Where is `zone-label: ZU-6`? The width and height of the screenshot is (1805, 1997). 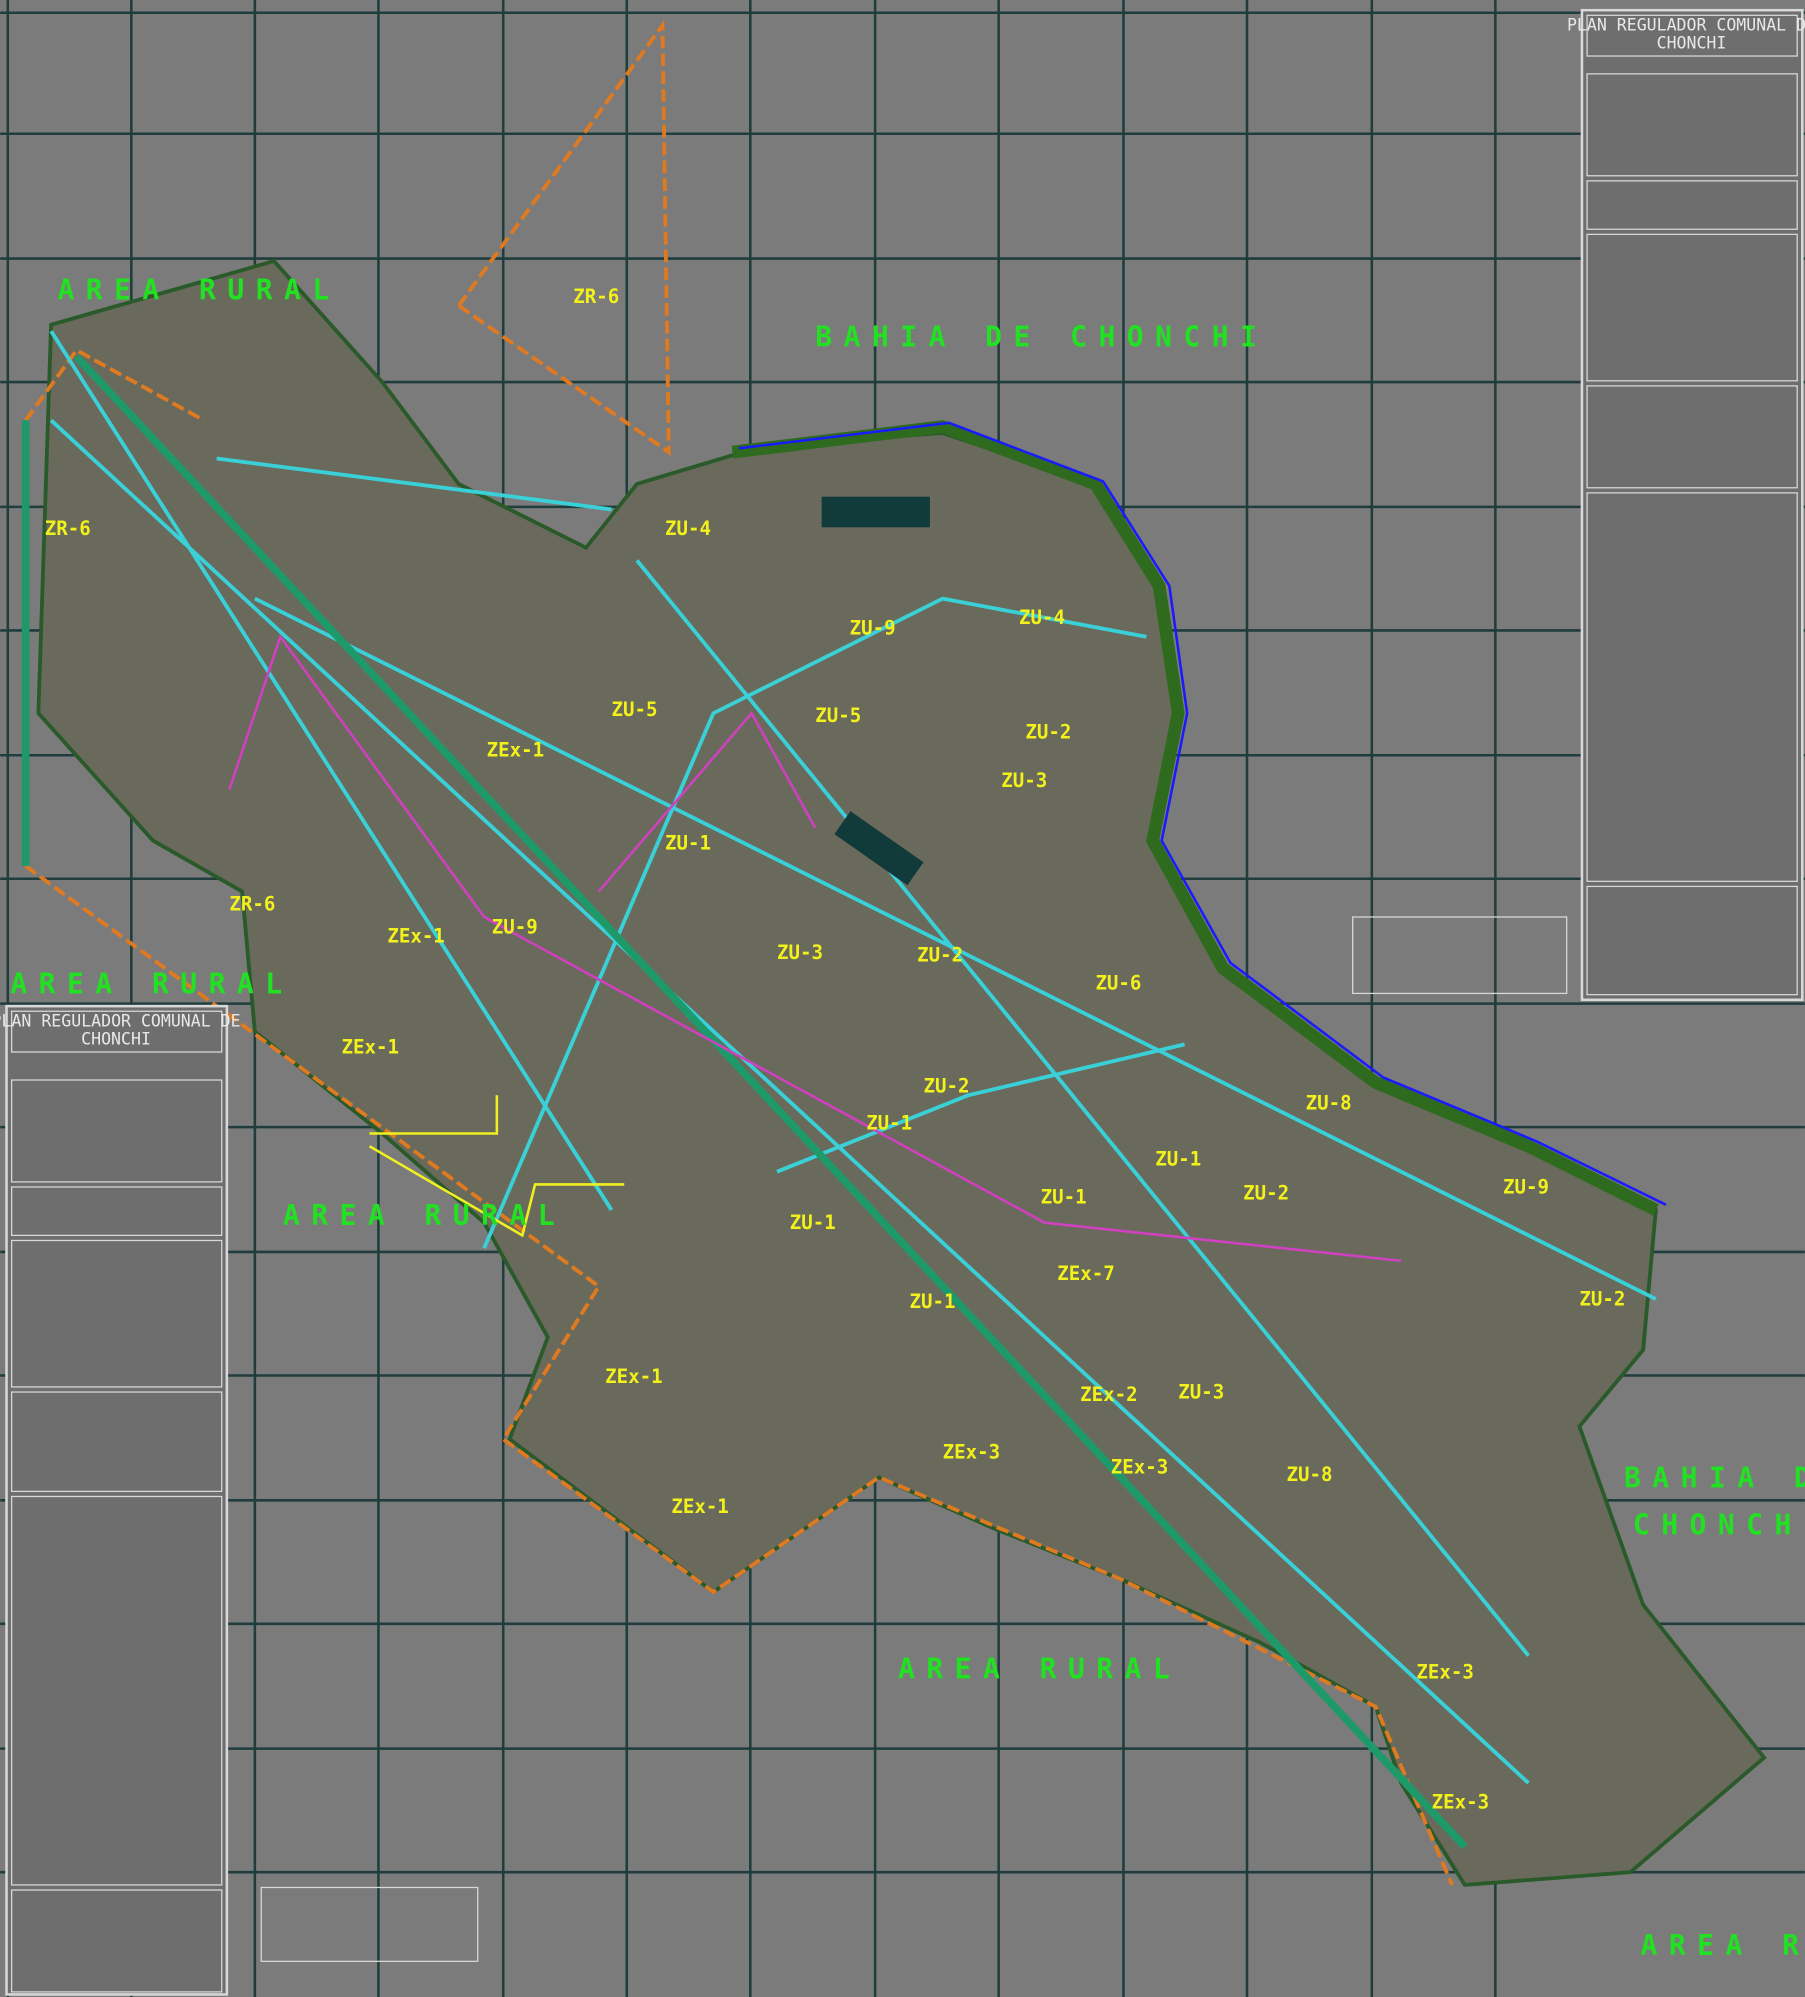
zone-label: ZU-6 is located at coordinates (1118, 983).